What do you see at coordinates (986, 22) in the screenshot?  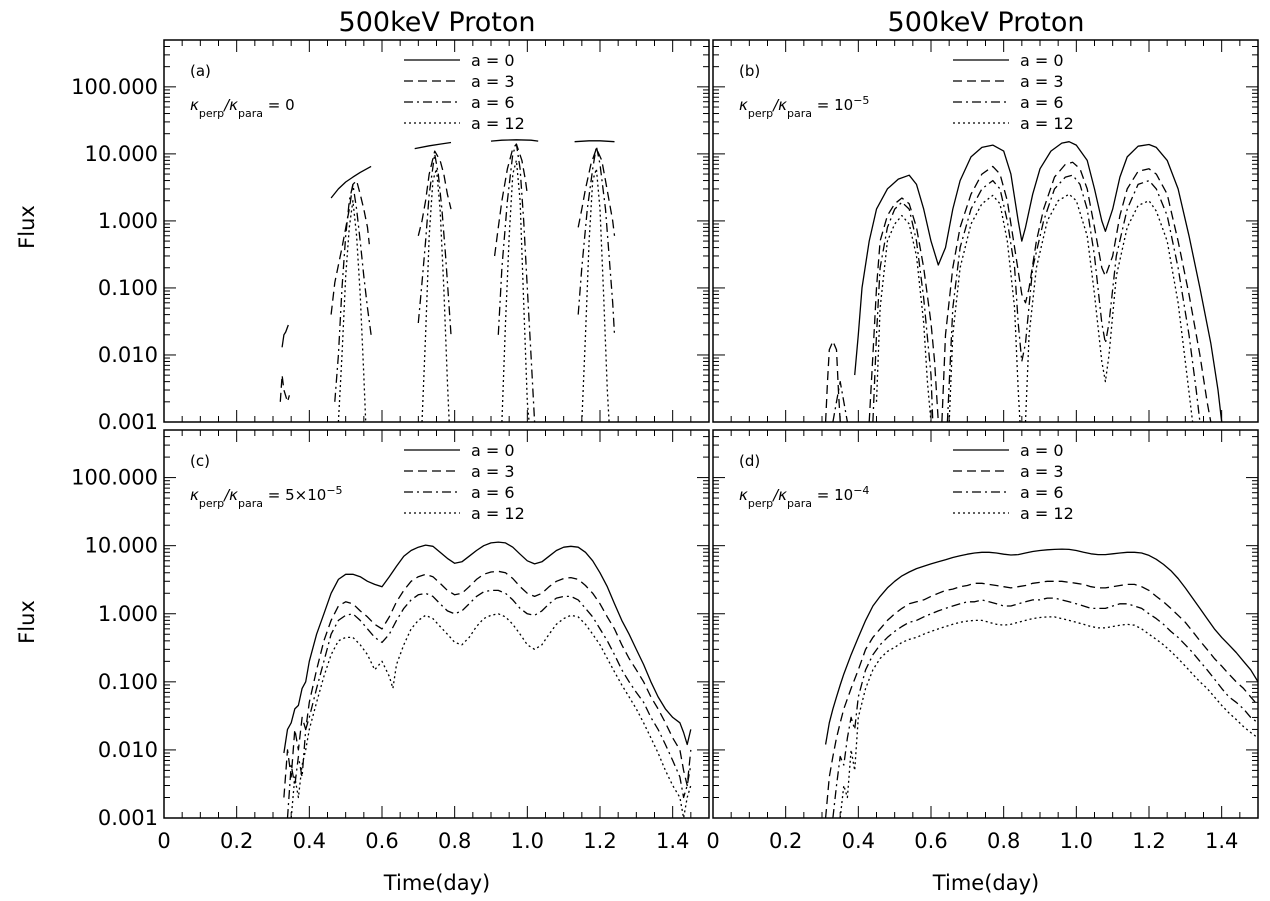 I see `column-title-right: 500keV Proton` at bounding box center [986, 22].